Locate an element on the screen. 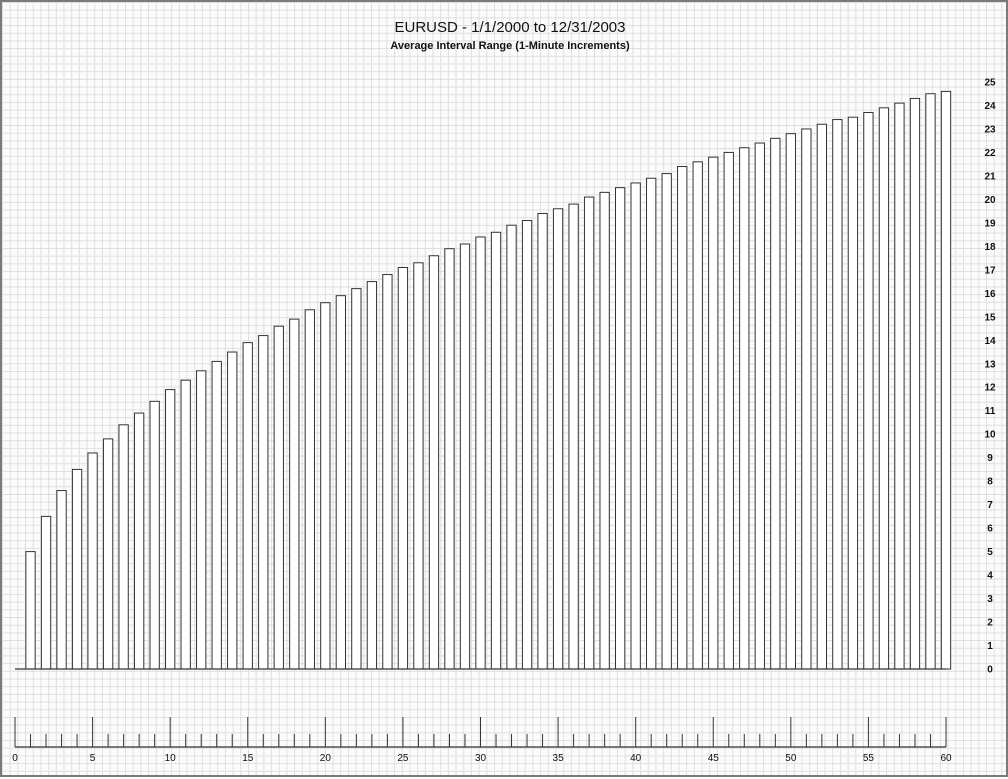  y-tick-label-12: 12 is located at coordinates (990, 388).